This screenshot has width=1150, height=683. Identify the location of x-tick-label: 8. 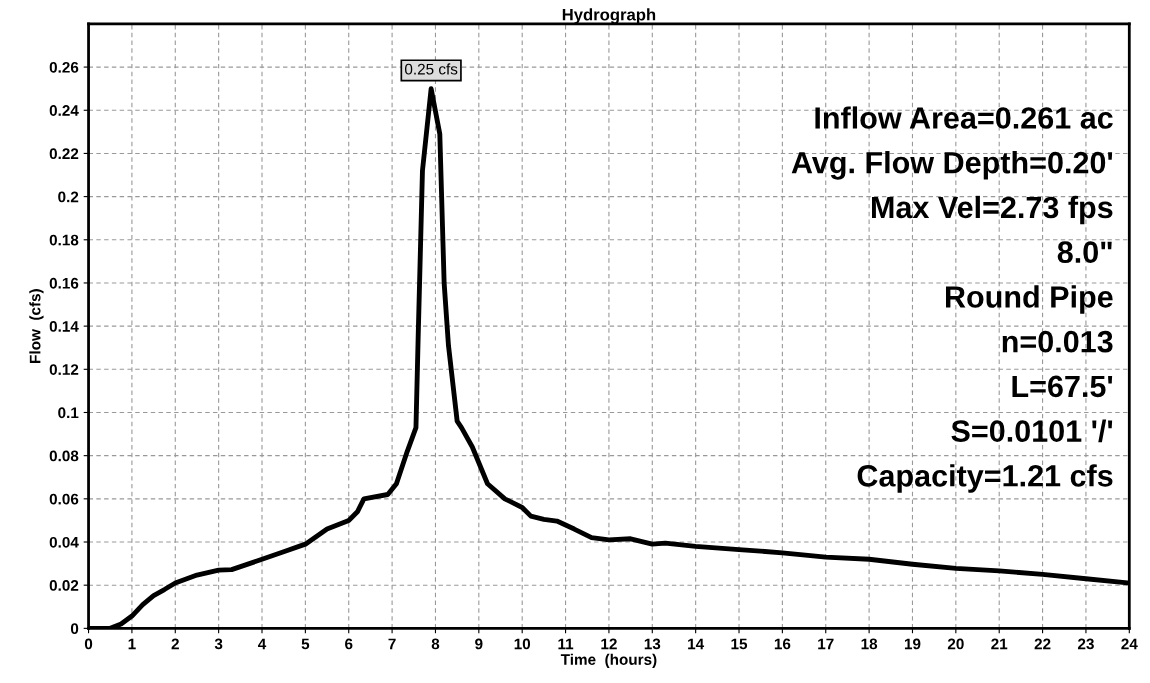
(435, 644).